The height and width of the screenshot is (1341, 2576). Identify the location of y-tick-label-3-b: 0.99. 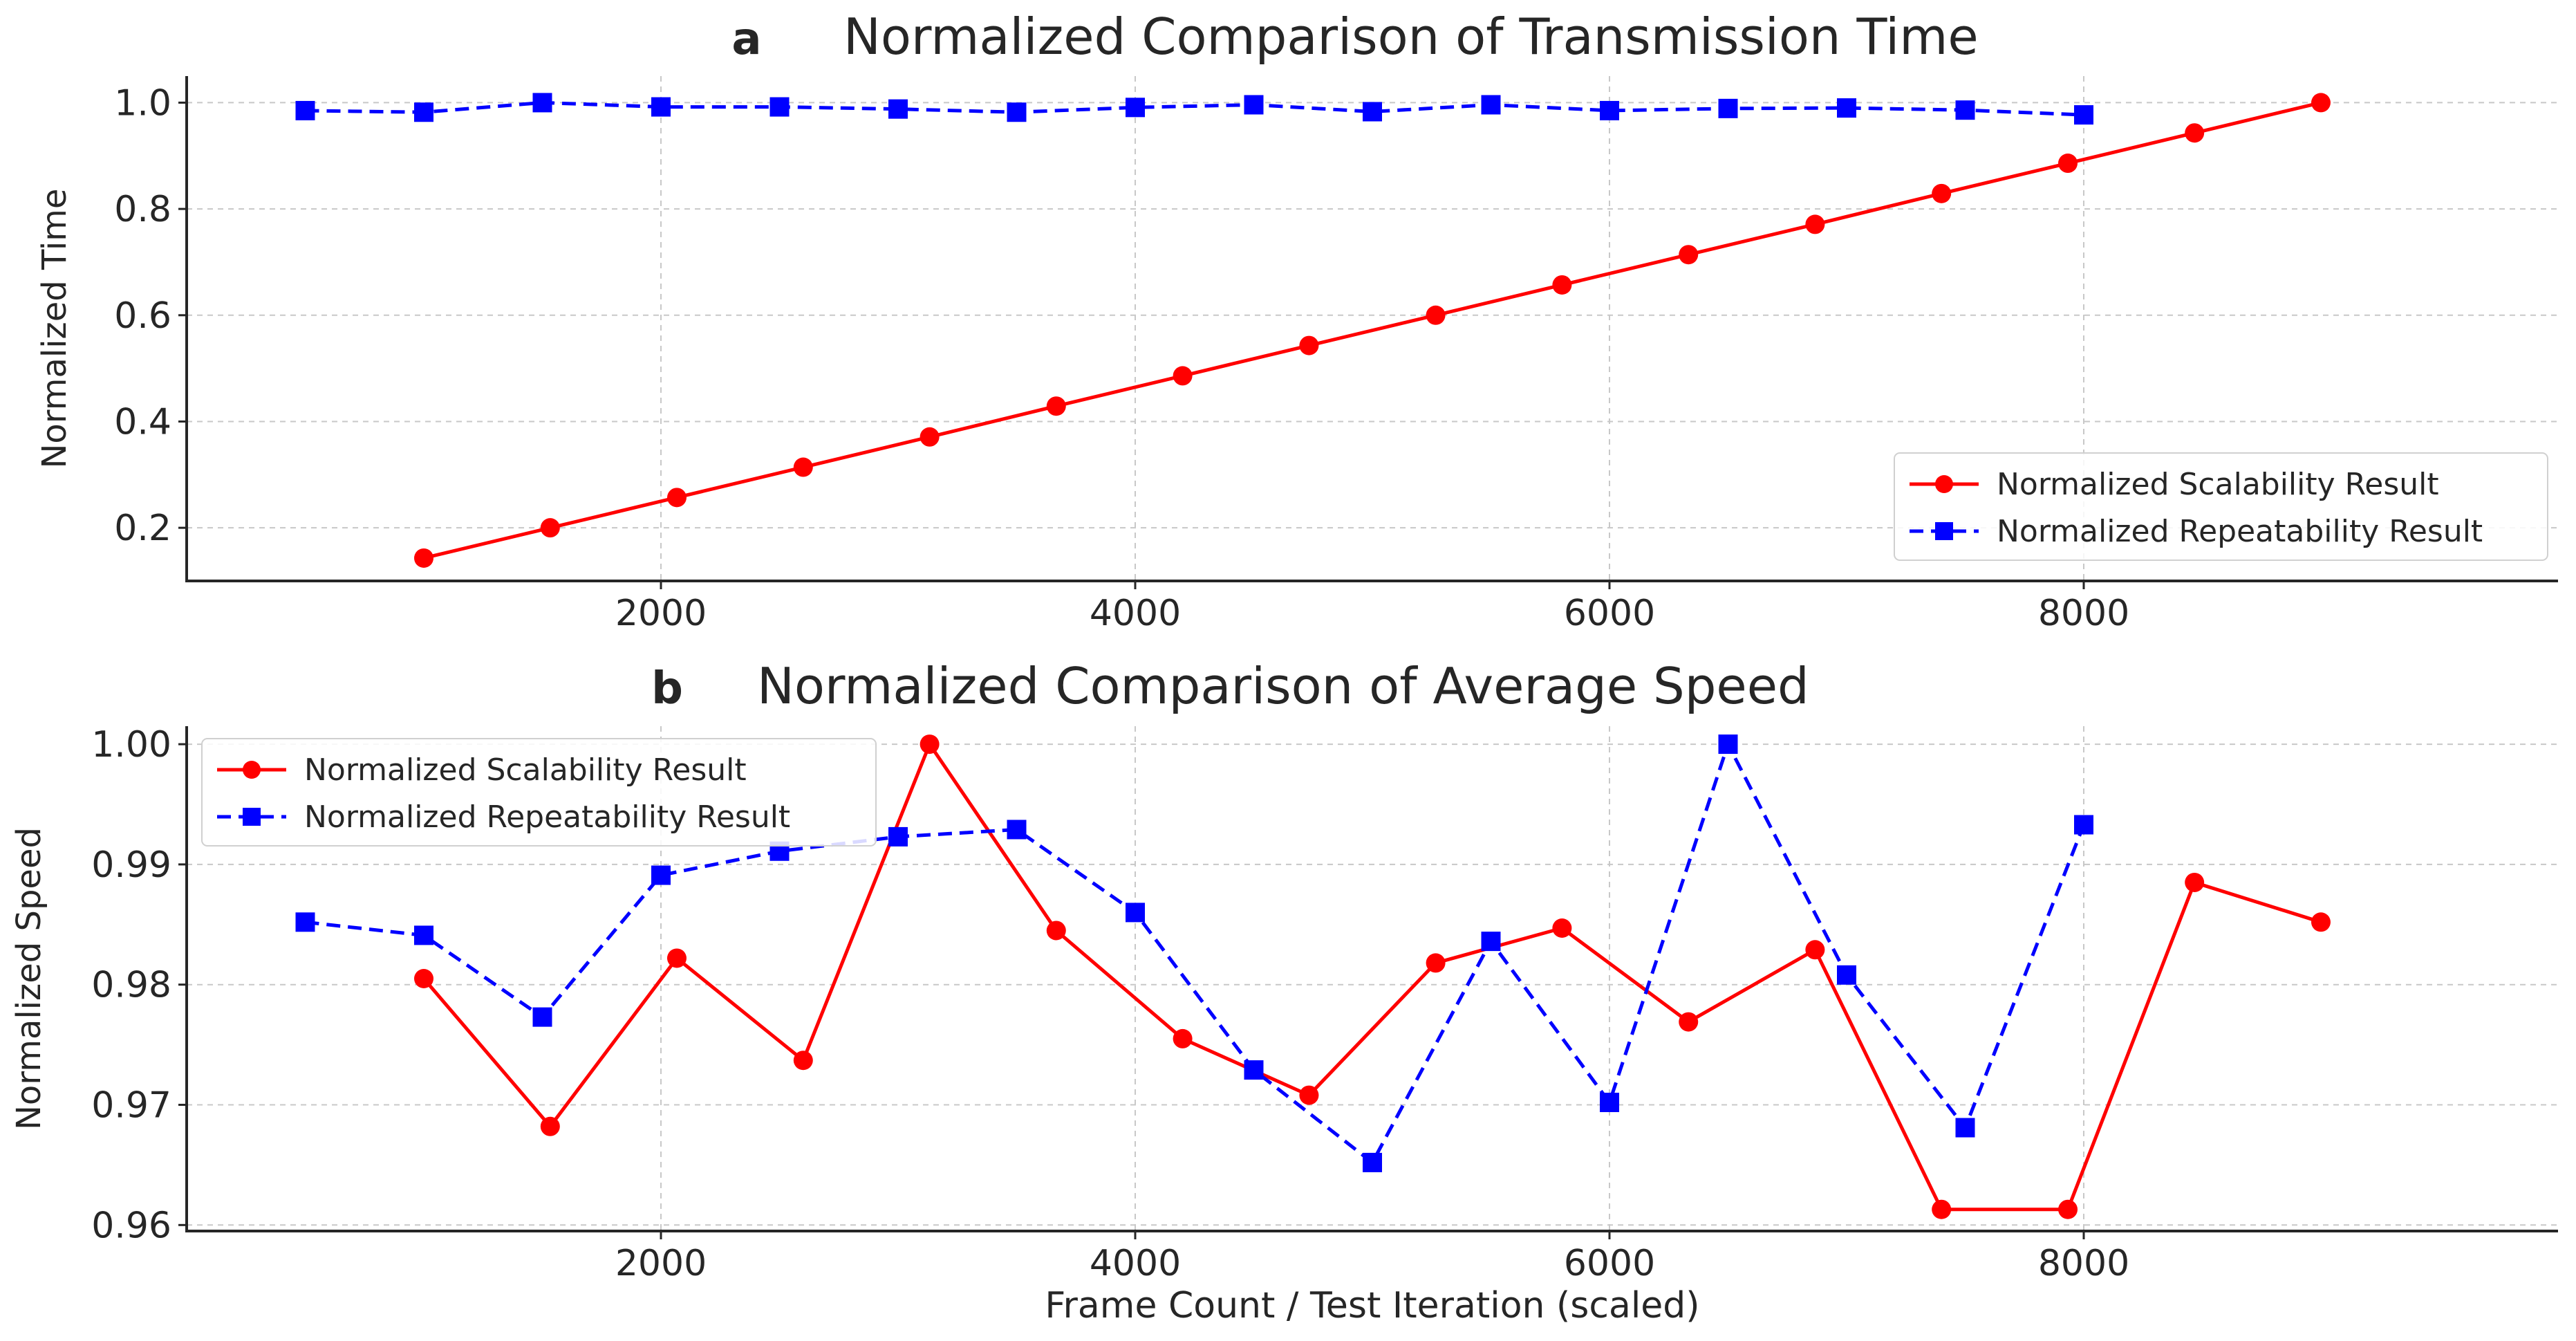
(131, 865).